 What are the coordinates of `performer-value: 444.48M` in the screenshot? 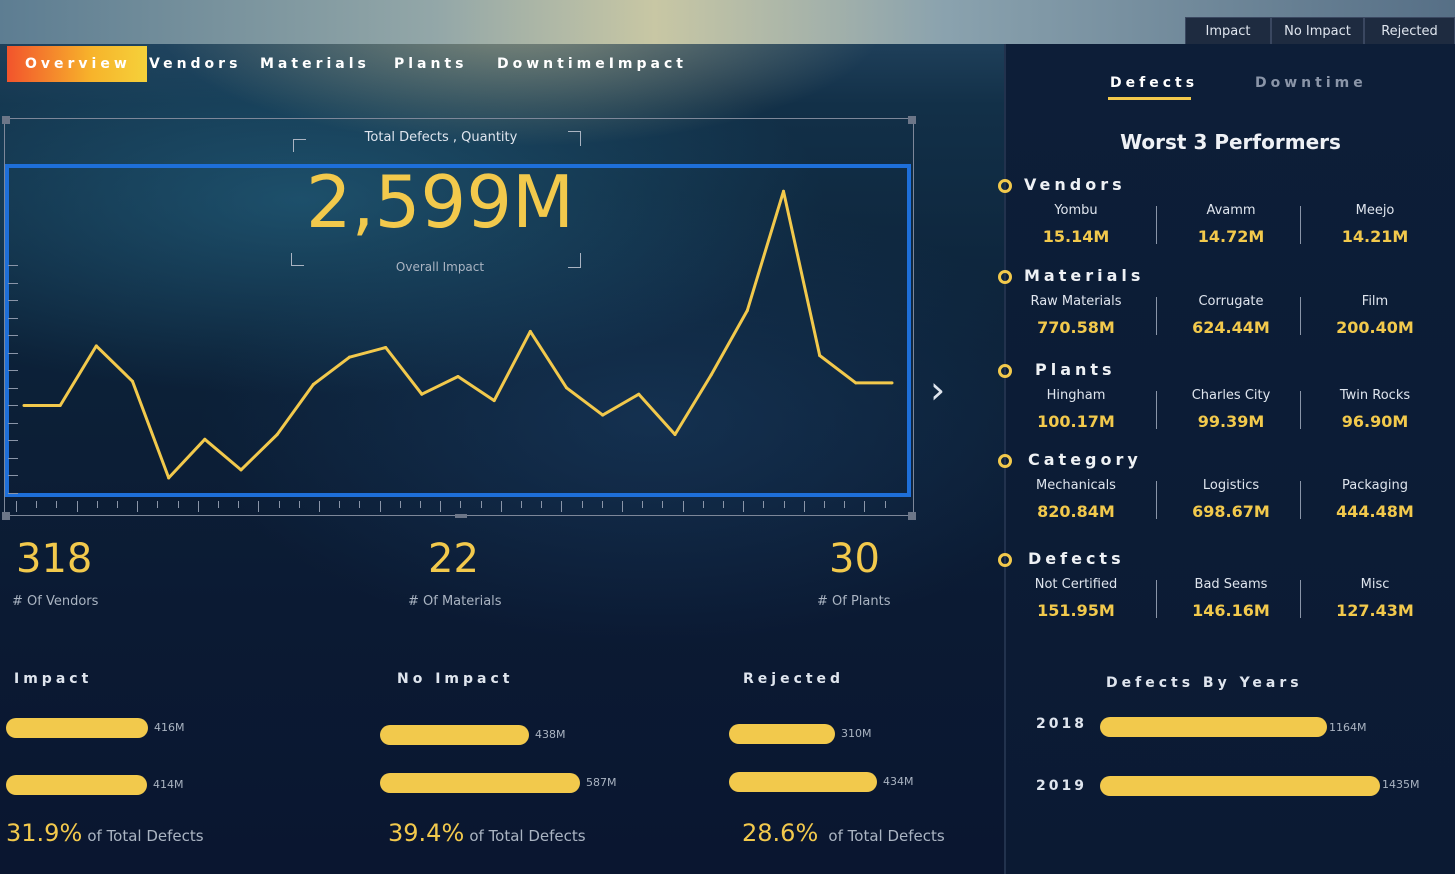 It's located at (1375, 511).